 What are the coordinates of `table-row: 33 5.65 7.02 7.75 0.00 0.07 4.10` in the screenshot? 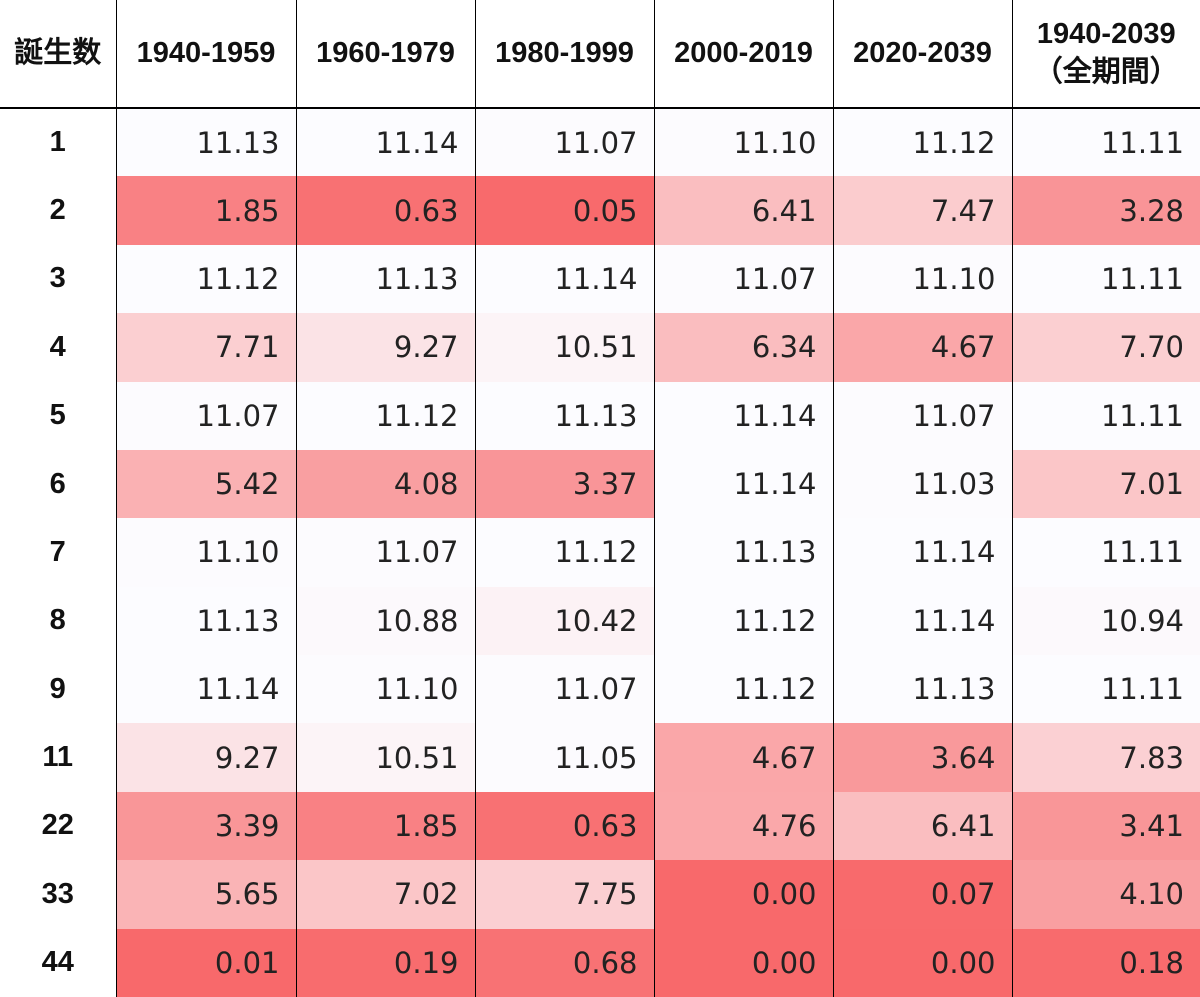 It's located at (600, 894).